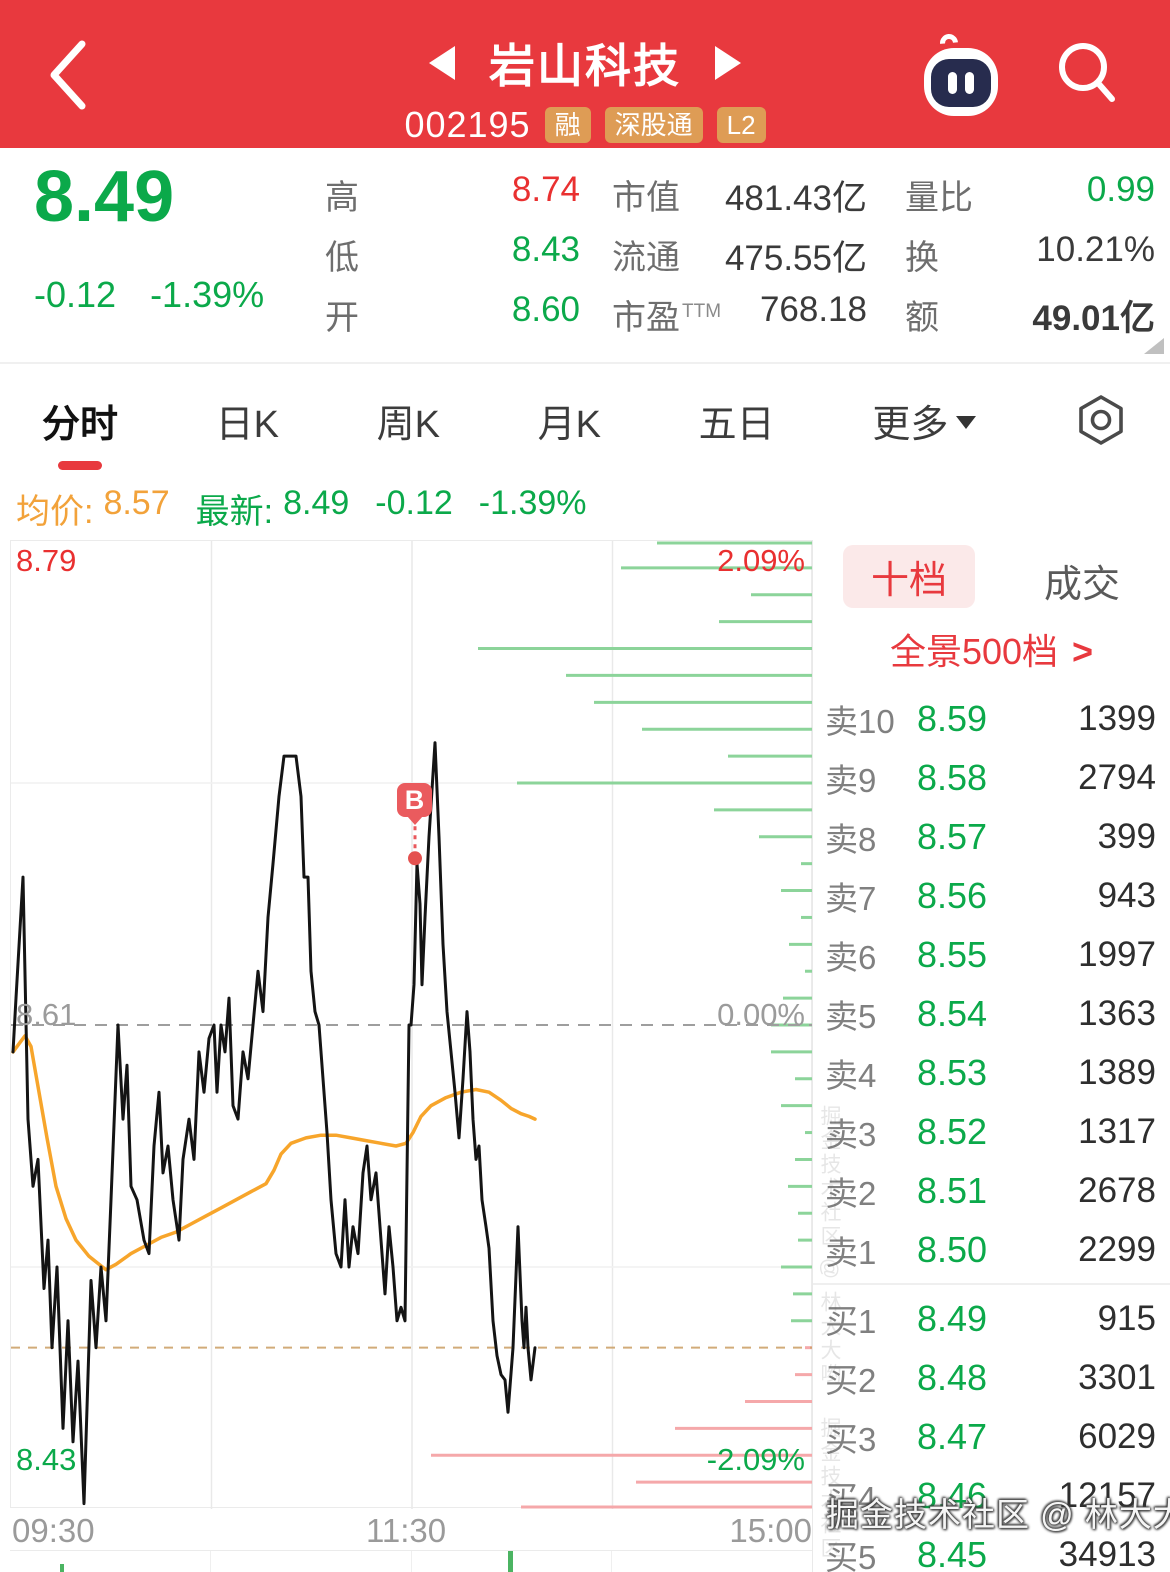 Image resolution: width=1170 pixels, height=1572 pixels. I want to click on ask-level-label: 卖10, so click(860, 721).